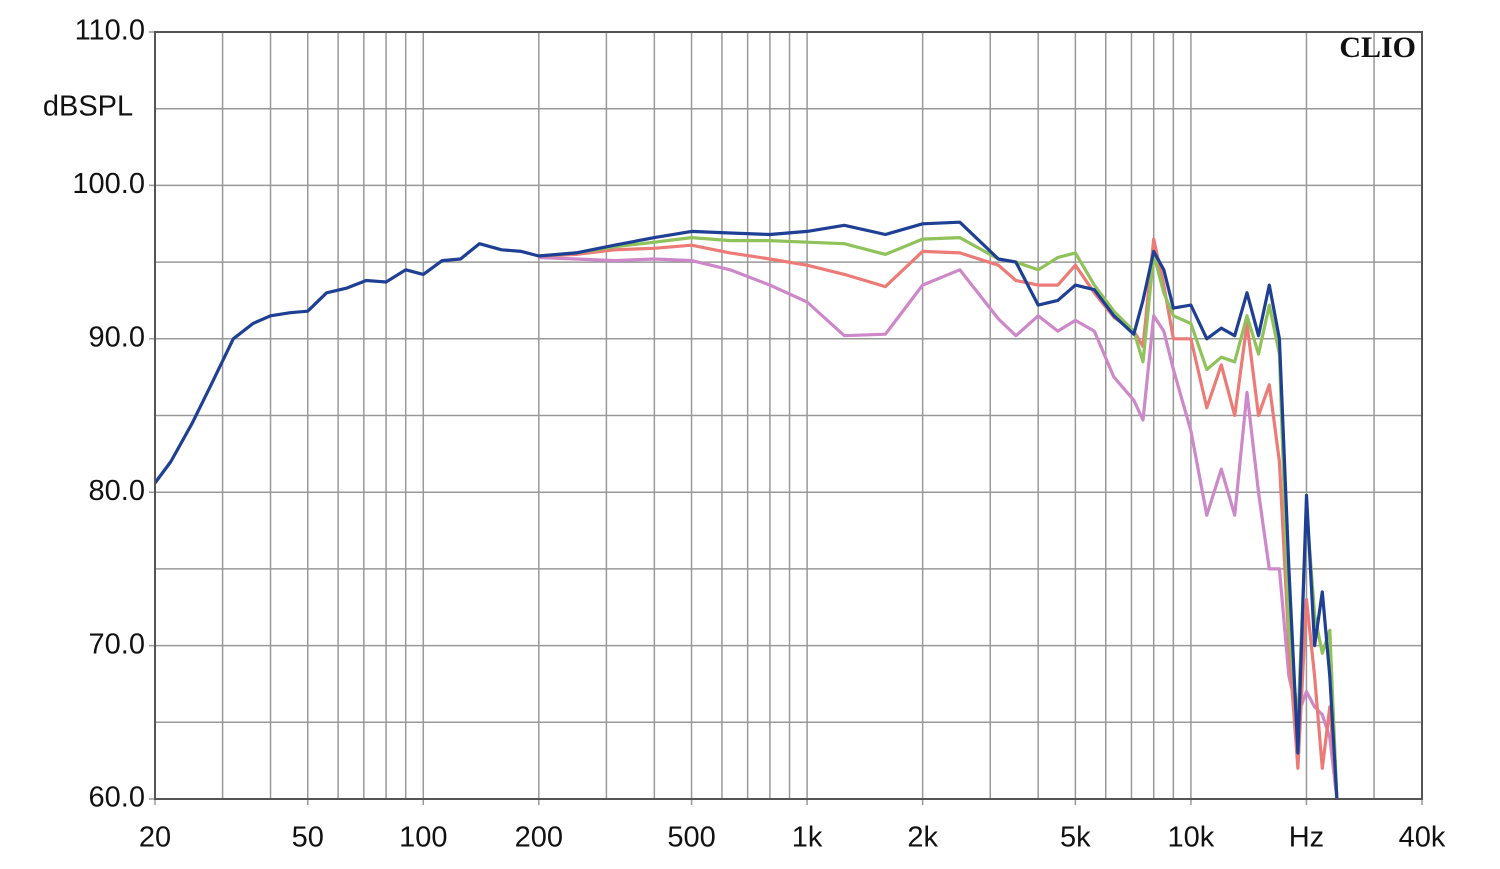 The width and height of the screenshot is (1500, 869). I want to click on x-tick-label: 1k, so click(807, 838).